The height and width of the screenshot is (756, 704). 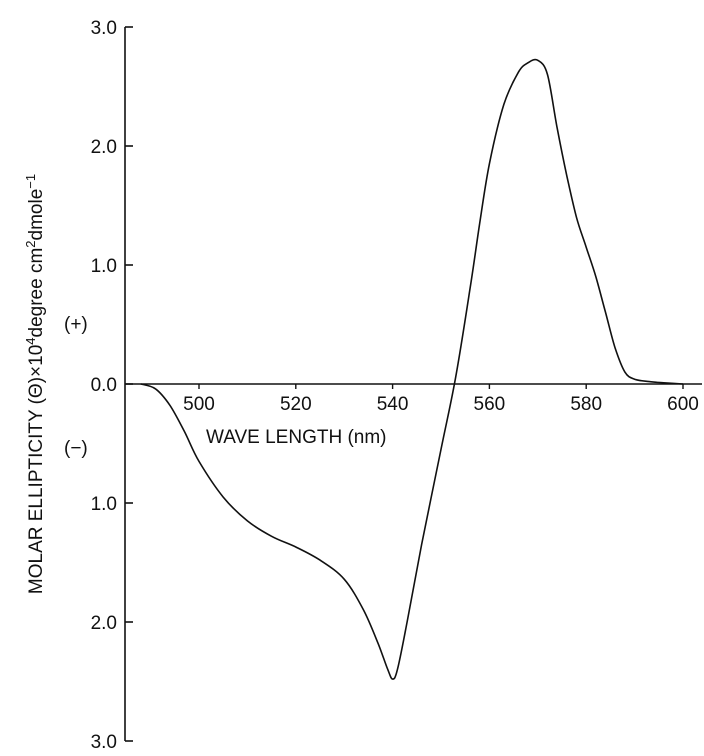 I want to click on y-tick-label: 0.0, so click(x=104, y=385).